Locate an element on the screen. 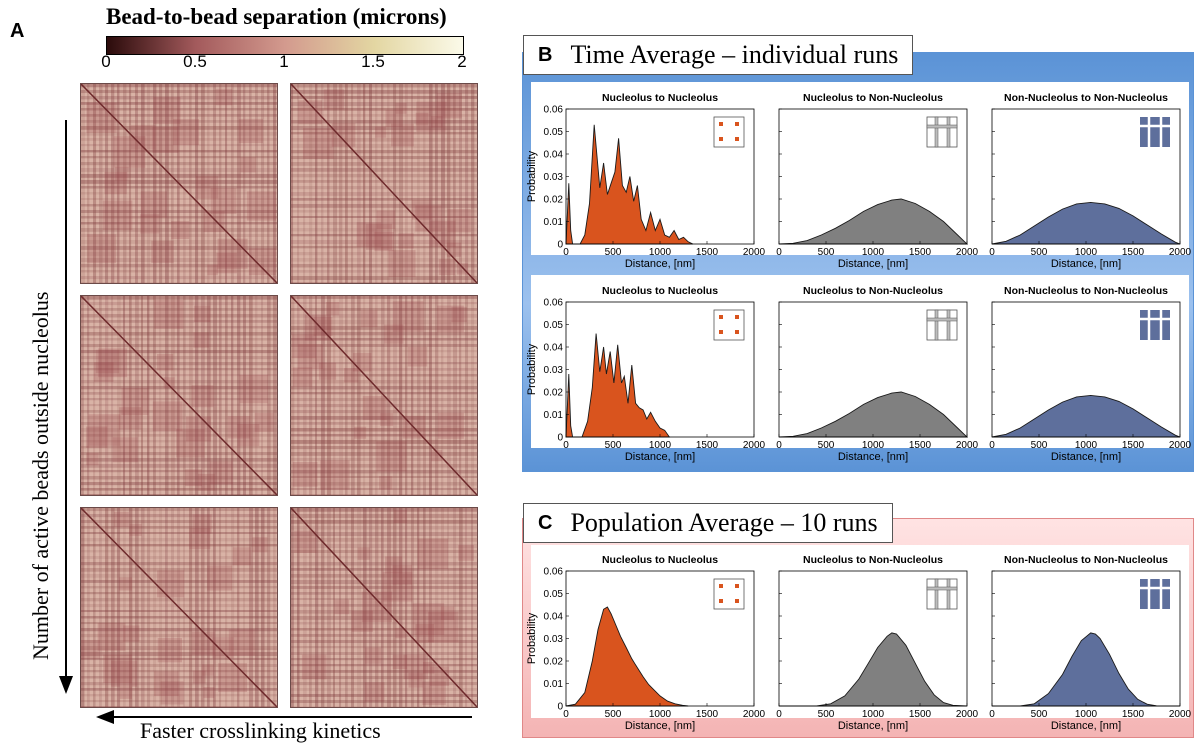  heatmap-row2-col1 is located at coordinates (179, 395).